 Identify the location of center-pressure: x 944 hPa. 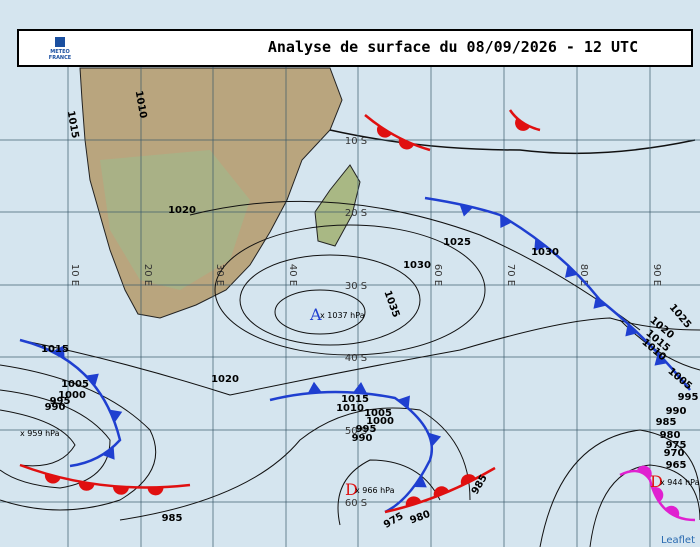
(680, 482).